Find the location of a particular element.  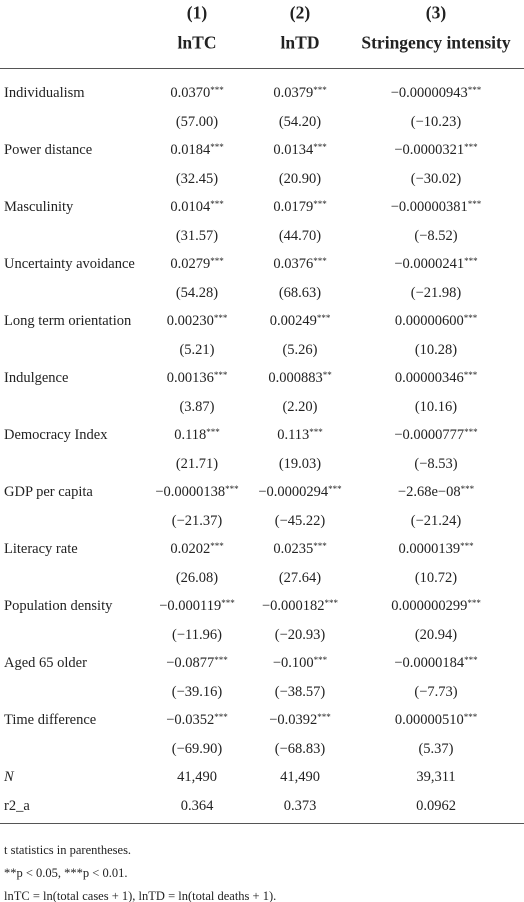

coefficient-cell: 0.0202*** is located at coordinates (197, 548).